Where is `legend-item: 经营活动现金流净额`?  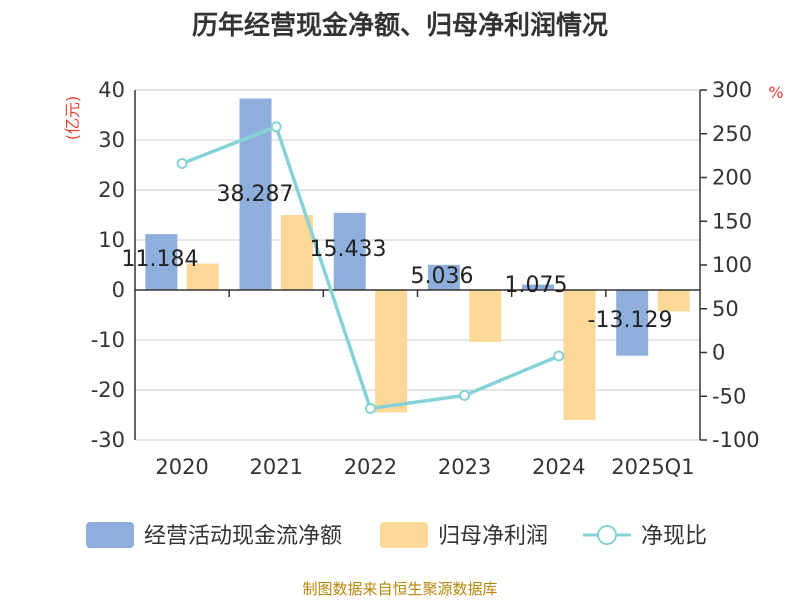 legend-item: 经营活动现金流净额 is located at coordinates (214, 535).